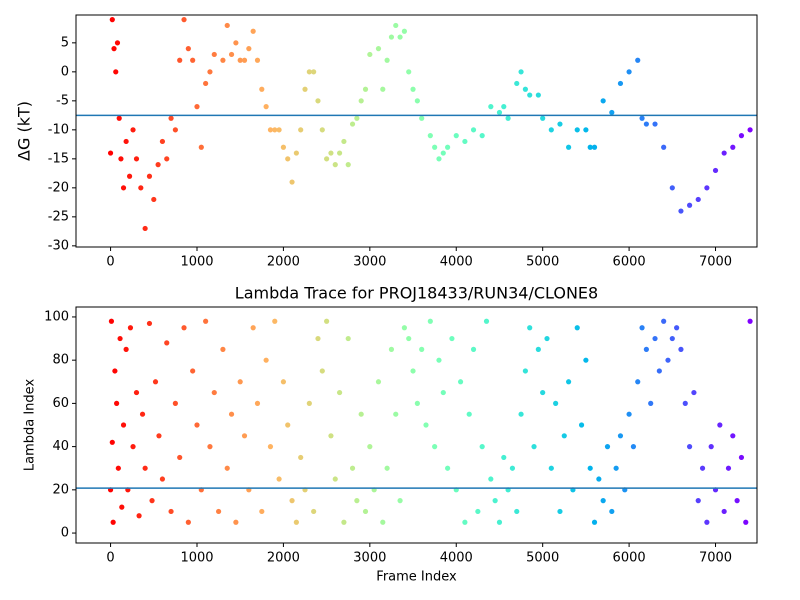 This screenshot has width=800, height=600. What do you see at coordinates (369, 262) in the screenshot?
I see `x-tick-label: 3000` at bounding box center [369, 262].